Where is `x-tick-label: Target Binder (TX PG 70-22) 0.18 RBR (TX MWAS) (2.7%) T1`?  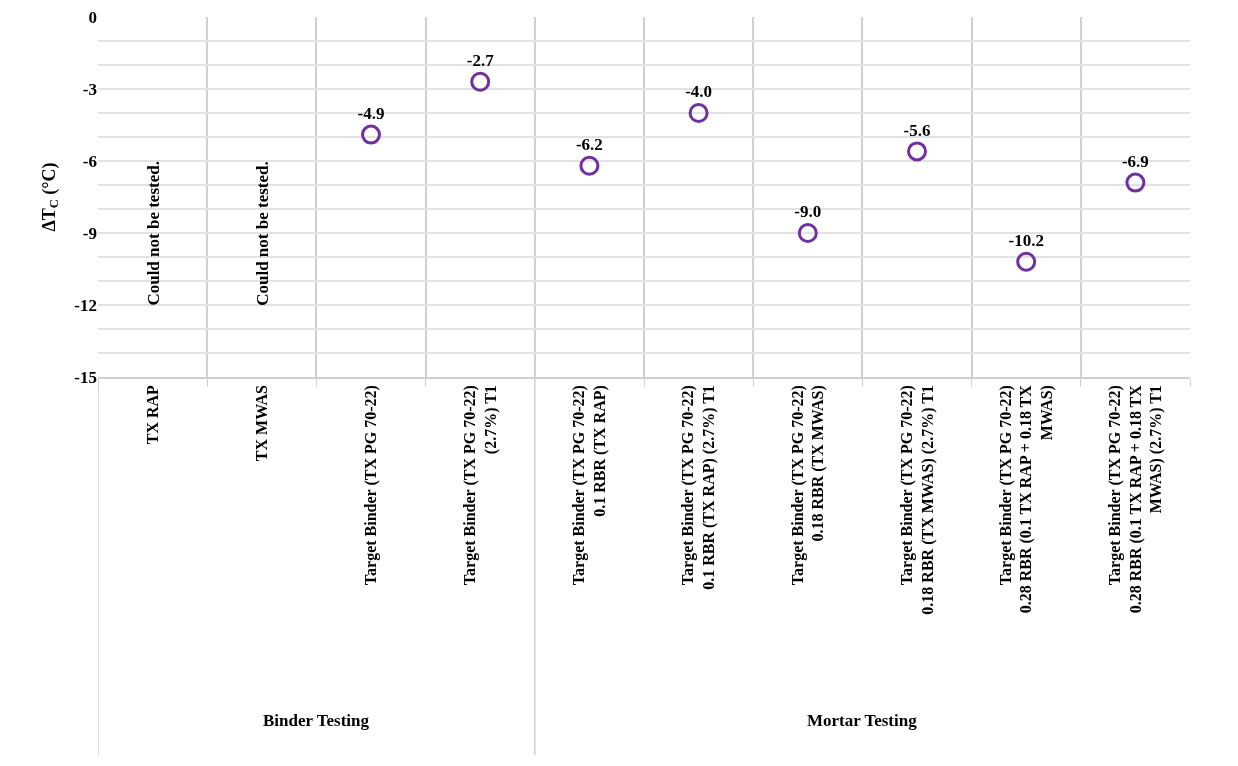 x-tick-label: Target Binder (TX PG 70-22) 0.18 RBR (TX MWAS) (2.7%) T1 is located at coordinates (917, 500).